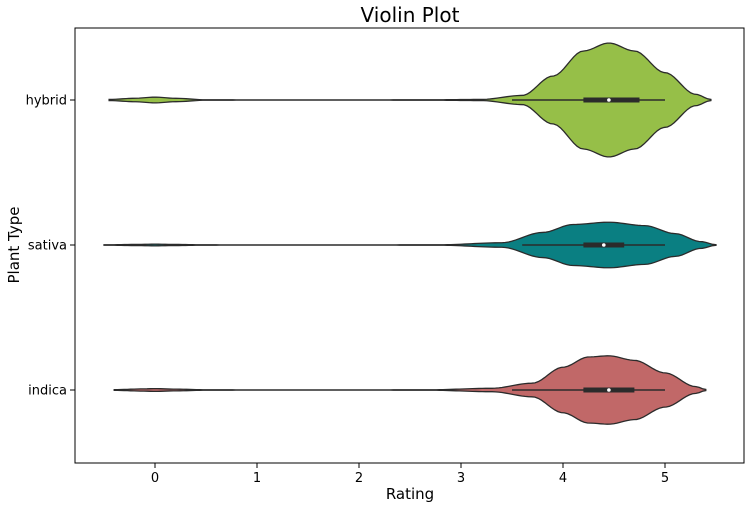 Image resolution: width=751 pixels, height=509 pixels. Describe the element at coordinates (14, 244) in the screenshot. I see `y-axis-label: Plant Type` at that location.